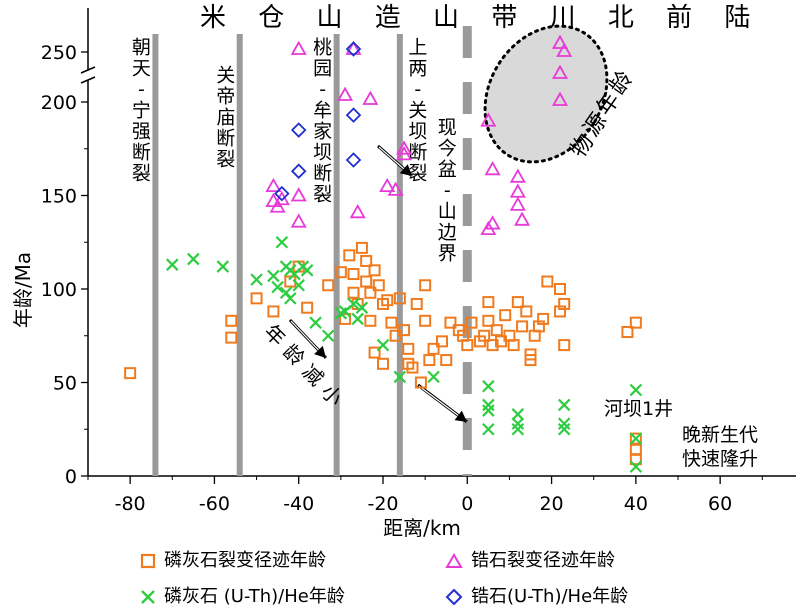  I want to click on late-cenozoic-label-1: 晚新生代, so click(720, 435).